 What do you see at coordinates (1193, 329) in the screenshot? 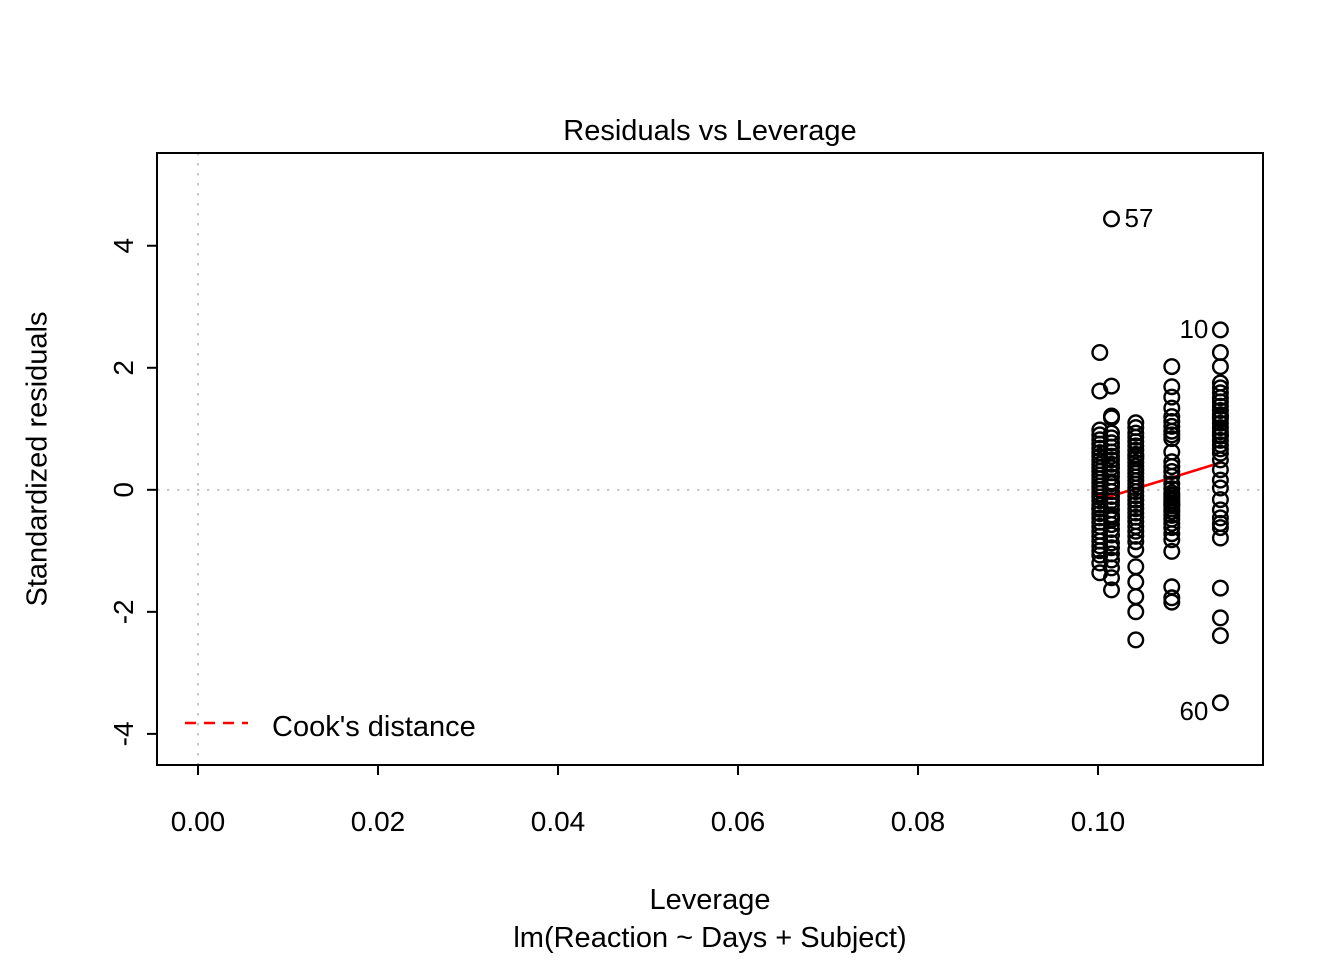
I see `point-label-10: 10` at bounding box center [1193, 329].